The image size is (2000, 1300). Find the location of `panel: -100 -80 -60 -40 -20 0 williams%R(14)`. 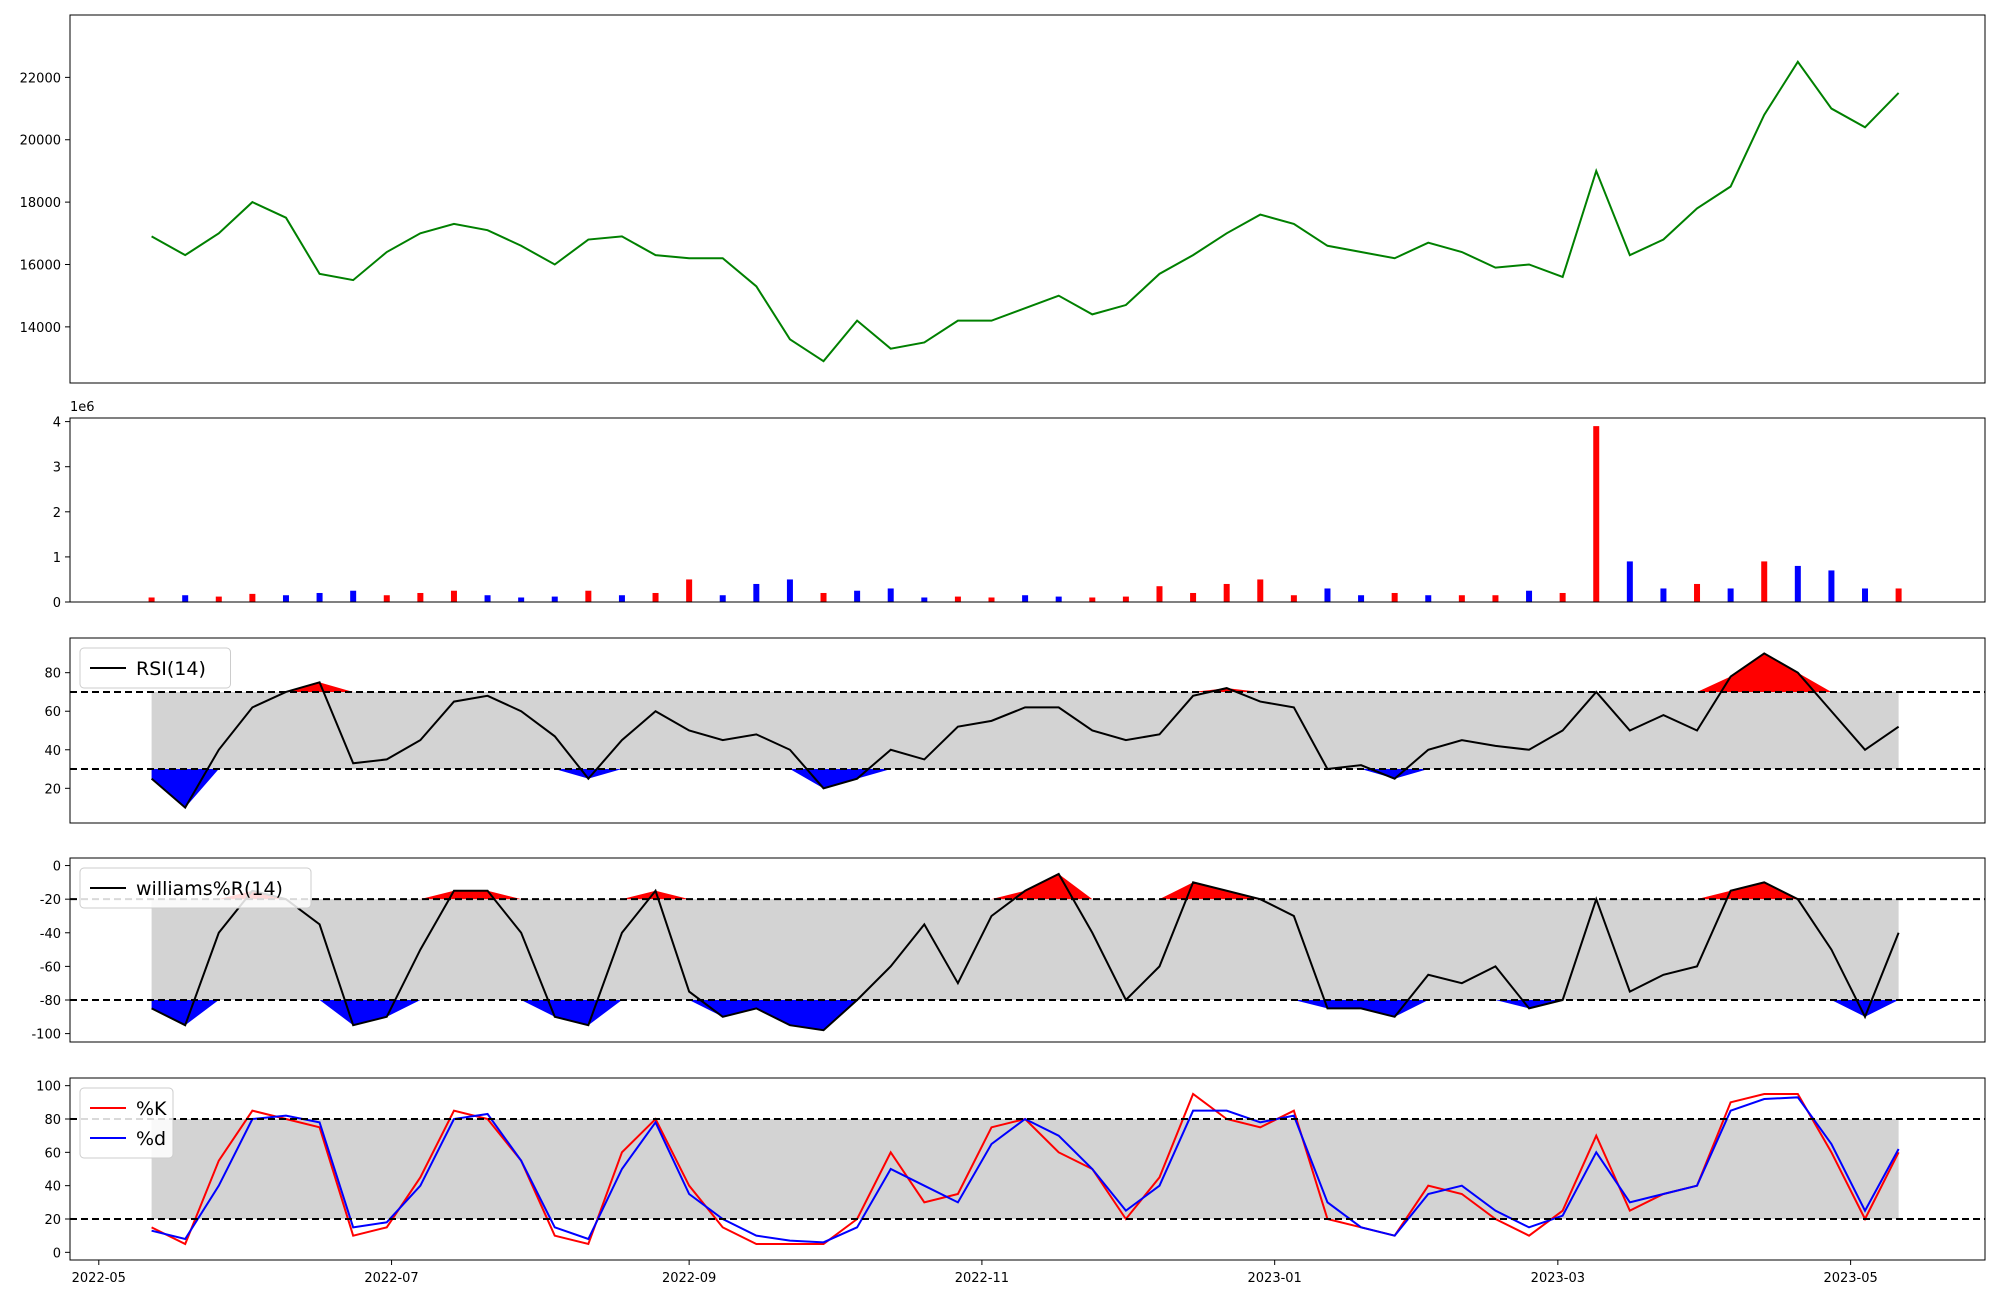

panel: -100 -80 -60 -40 -20 0 williams%R(14) is located at coordinates (1008, 950).